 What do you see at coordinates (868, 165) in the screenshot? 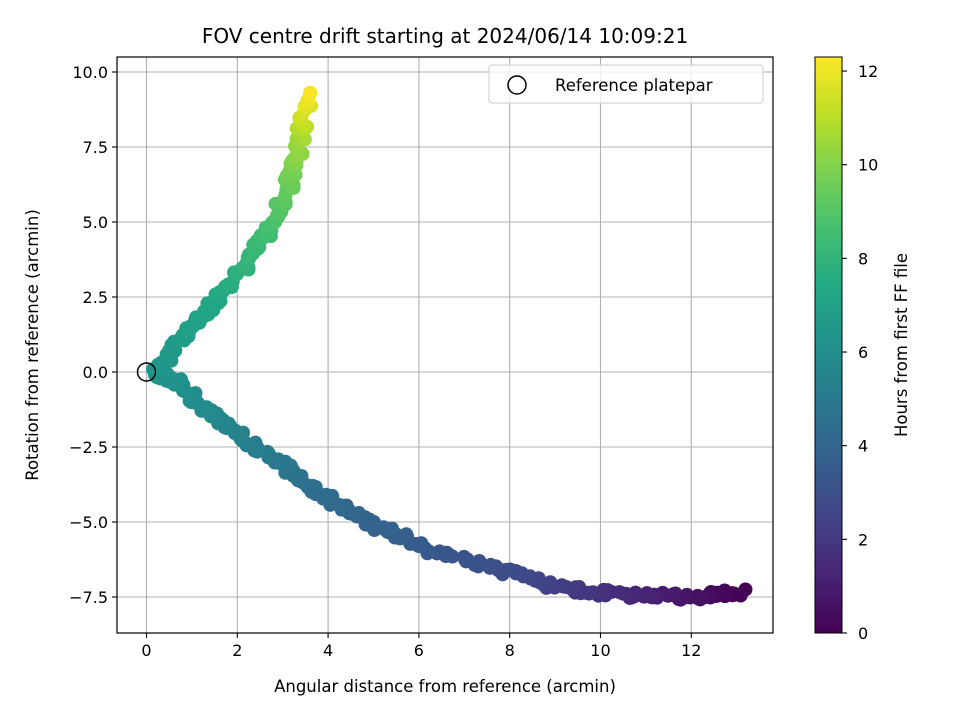
I see `colorbar-tick-label: 10` at bounding box center [868, 165].